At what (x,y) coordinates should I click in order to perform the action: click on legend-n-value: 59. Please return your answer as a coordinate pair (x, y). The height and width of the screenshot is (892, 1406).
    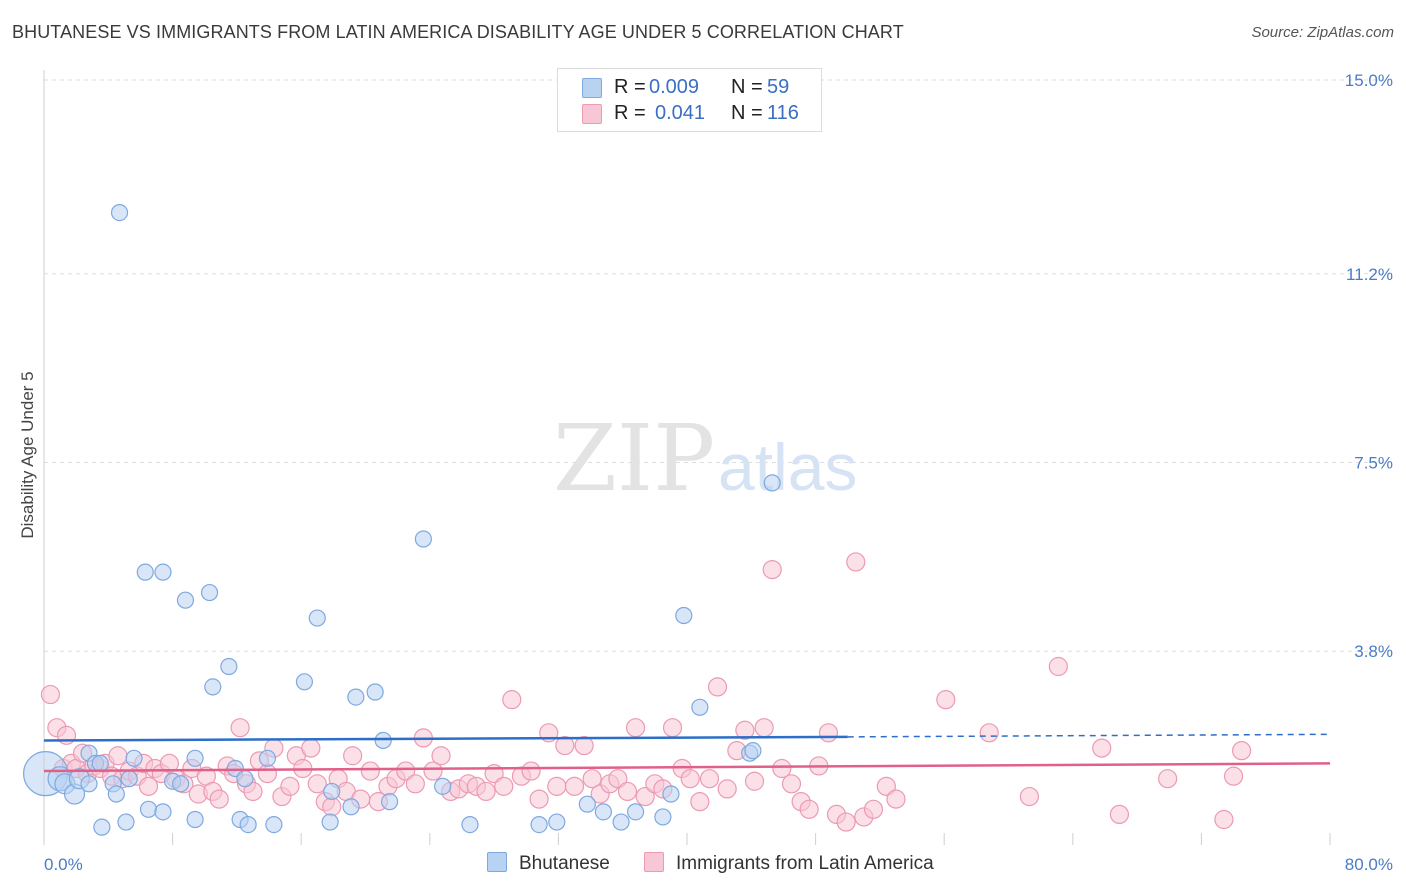
    Looking at the image, I should click on (778, 87).